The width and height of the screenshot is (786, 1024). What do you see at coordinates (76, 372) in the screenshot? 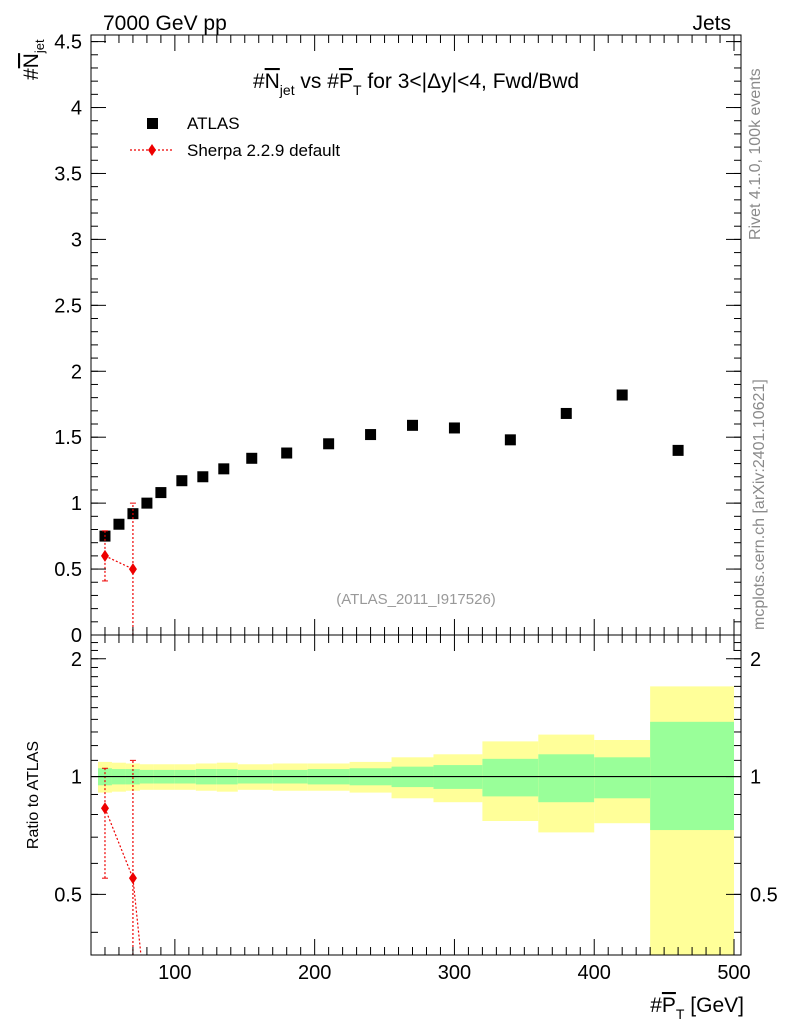
I see `main-y-tick-label: 2` at bounding box center [76, 372].